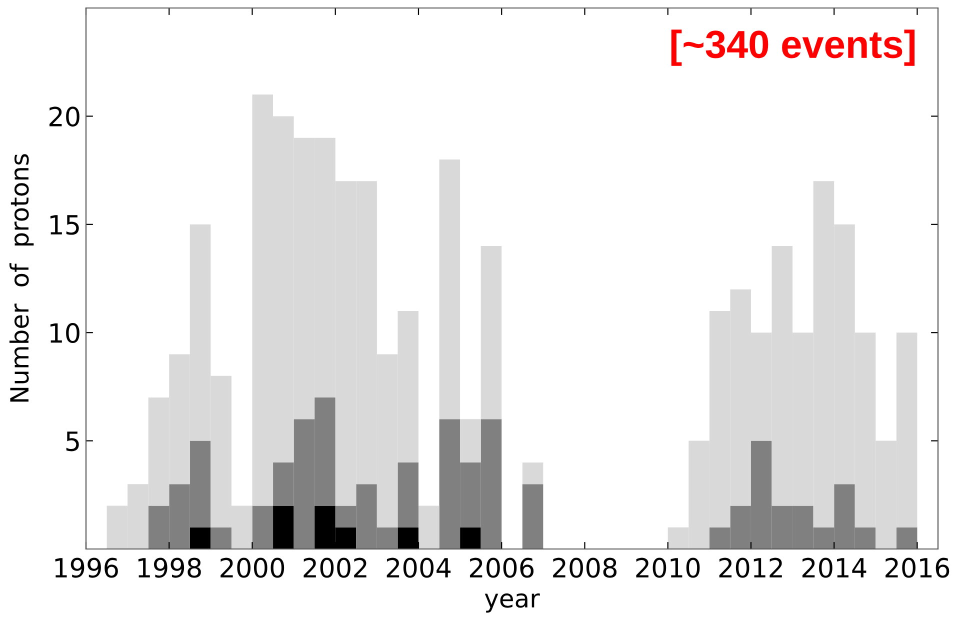  I want to click on x-tick-label: 2002, so click(335, 568).